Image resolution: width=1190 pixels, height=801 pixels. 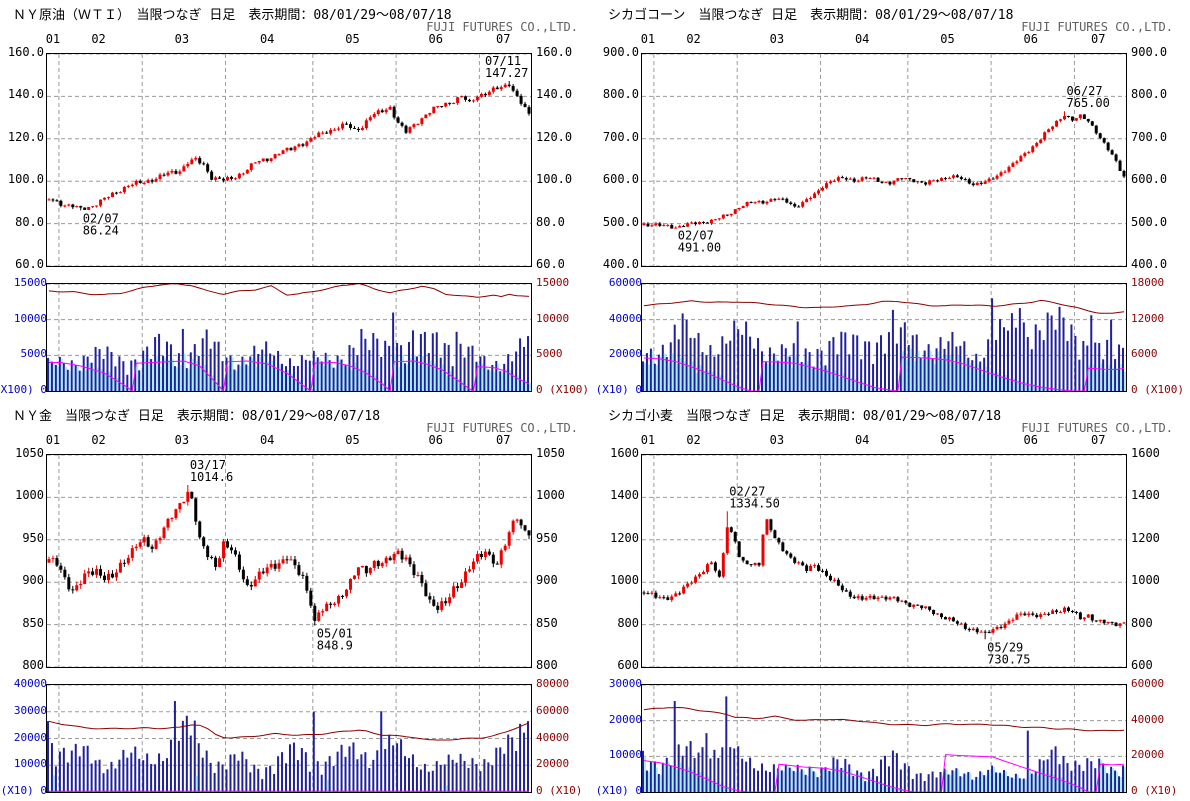 What do you see at coordinates (1085, 91) in the screenshot?
I see `annotation-high-date: 06/27` at bounding box center [1085, 91].